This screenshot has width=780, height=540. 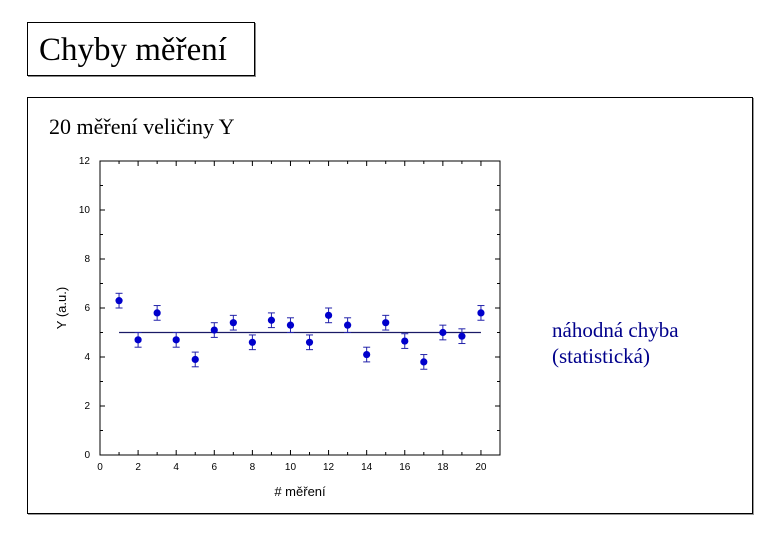 I want to click on y-tick-label: 4, so click(x=87, y=357).